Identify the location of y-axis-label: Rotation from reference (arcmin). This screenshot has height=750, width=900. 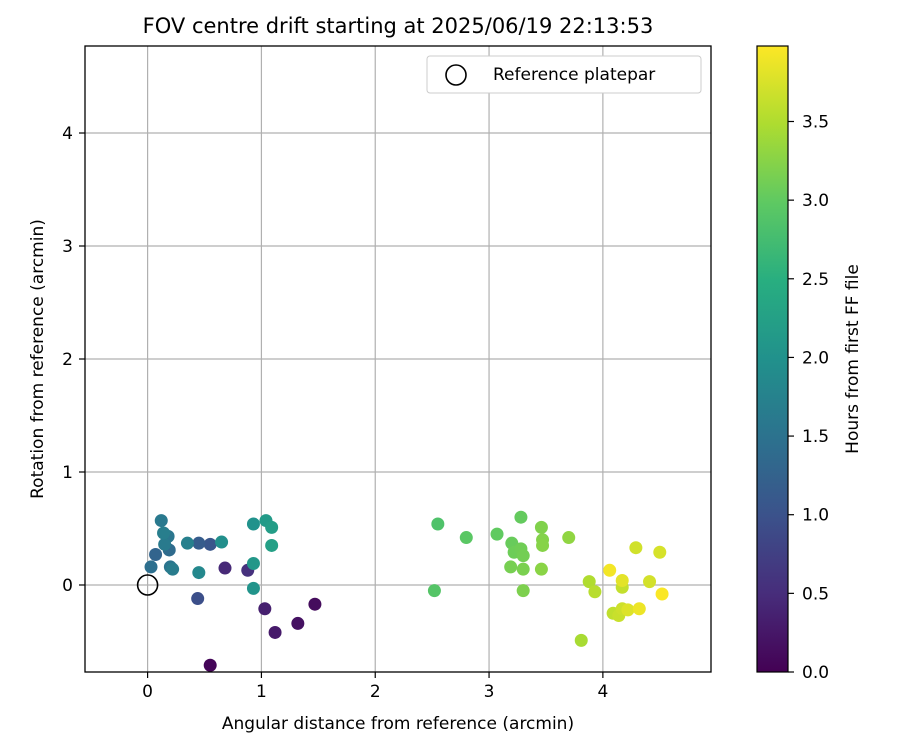
(38, 359).